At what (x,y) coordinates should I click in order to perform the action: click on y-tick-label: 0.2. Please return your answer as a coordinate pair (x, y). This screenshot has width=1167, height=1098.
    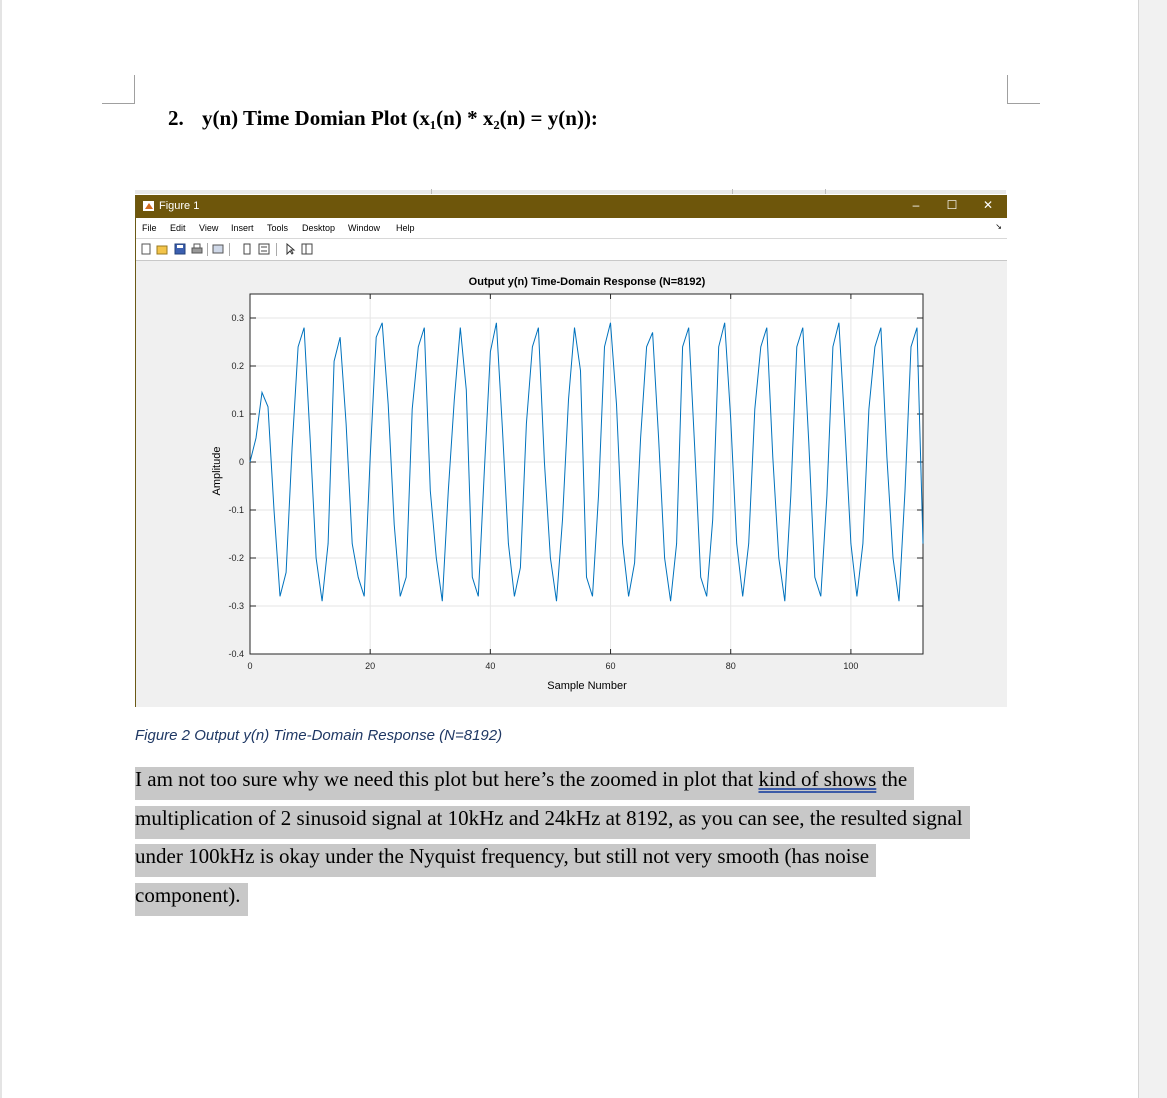
    Looking at the image, I should click on (237, 366).